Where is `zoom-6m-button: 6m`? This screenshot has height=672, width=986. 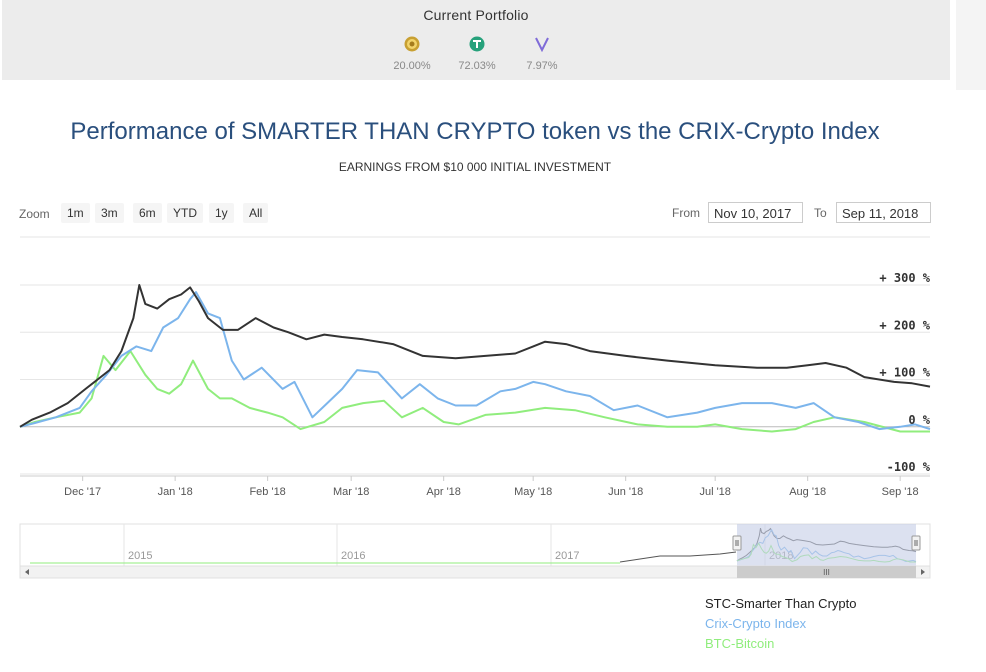
zoom-6m-button: 6m is located at coordinates (147, 213).